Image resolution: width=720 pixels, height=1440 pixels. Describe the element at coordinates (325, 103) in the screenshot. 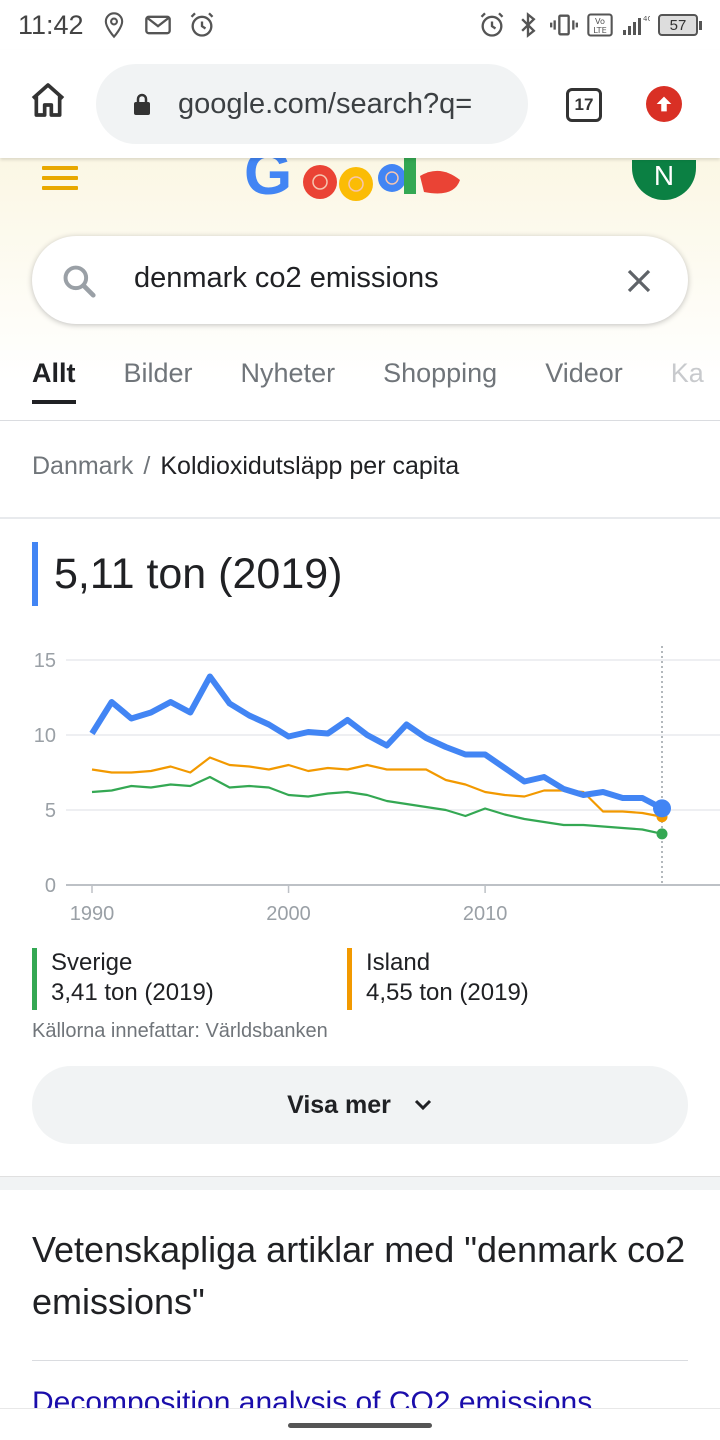

I see `url-text: google.com/search?q=` at that location.